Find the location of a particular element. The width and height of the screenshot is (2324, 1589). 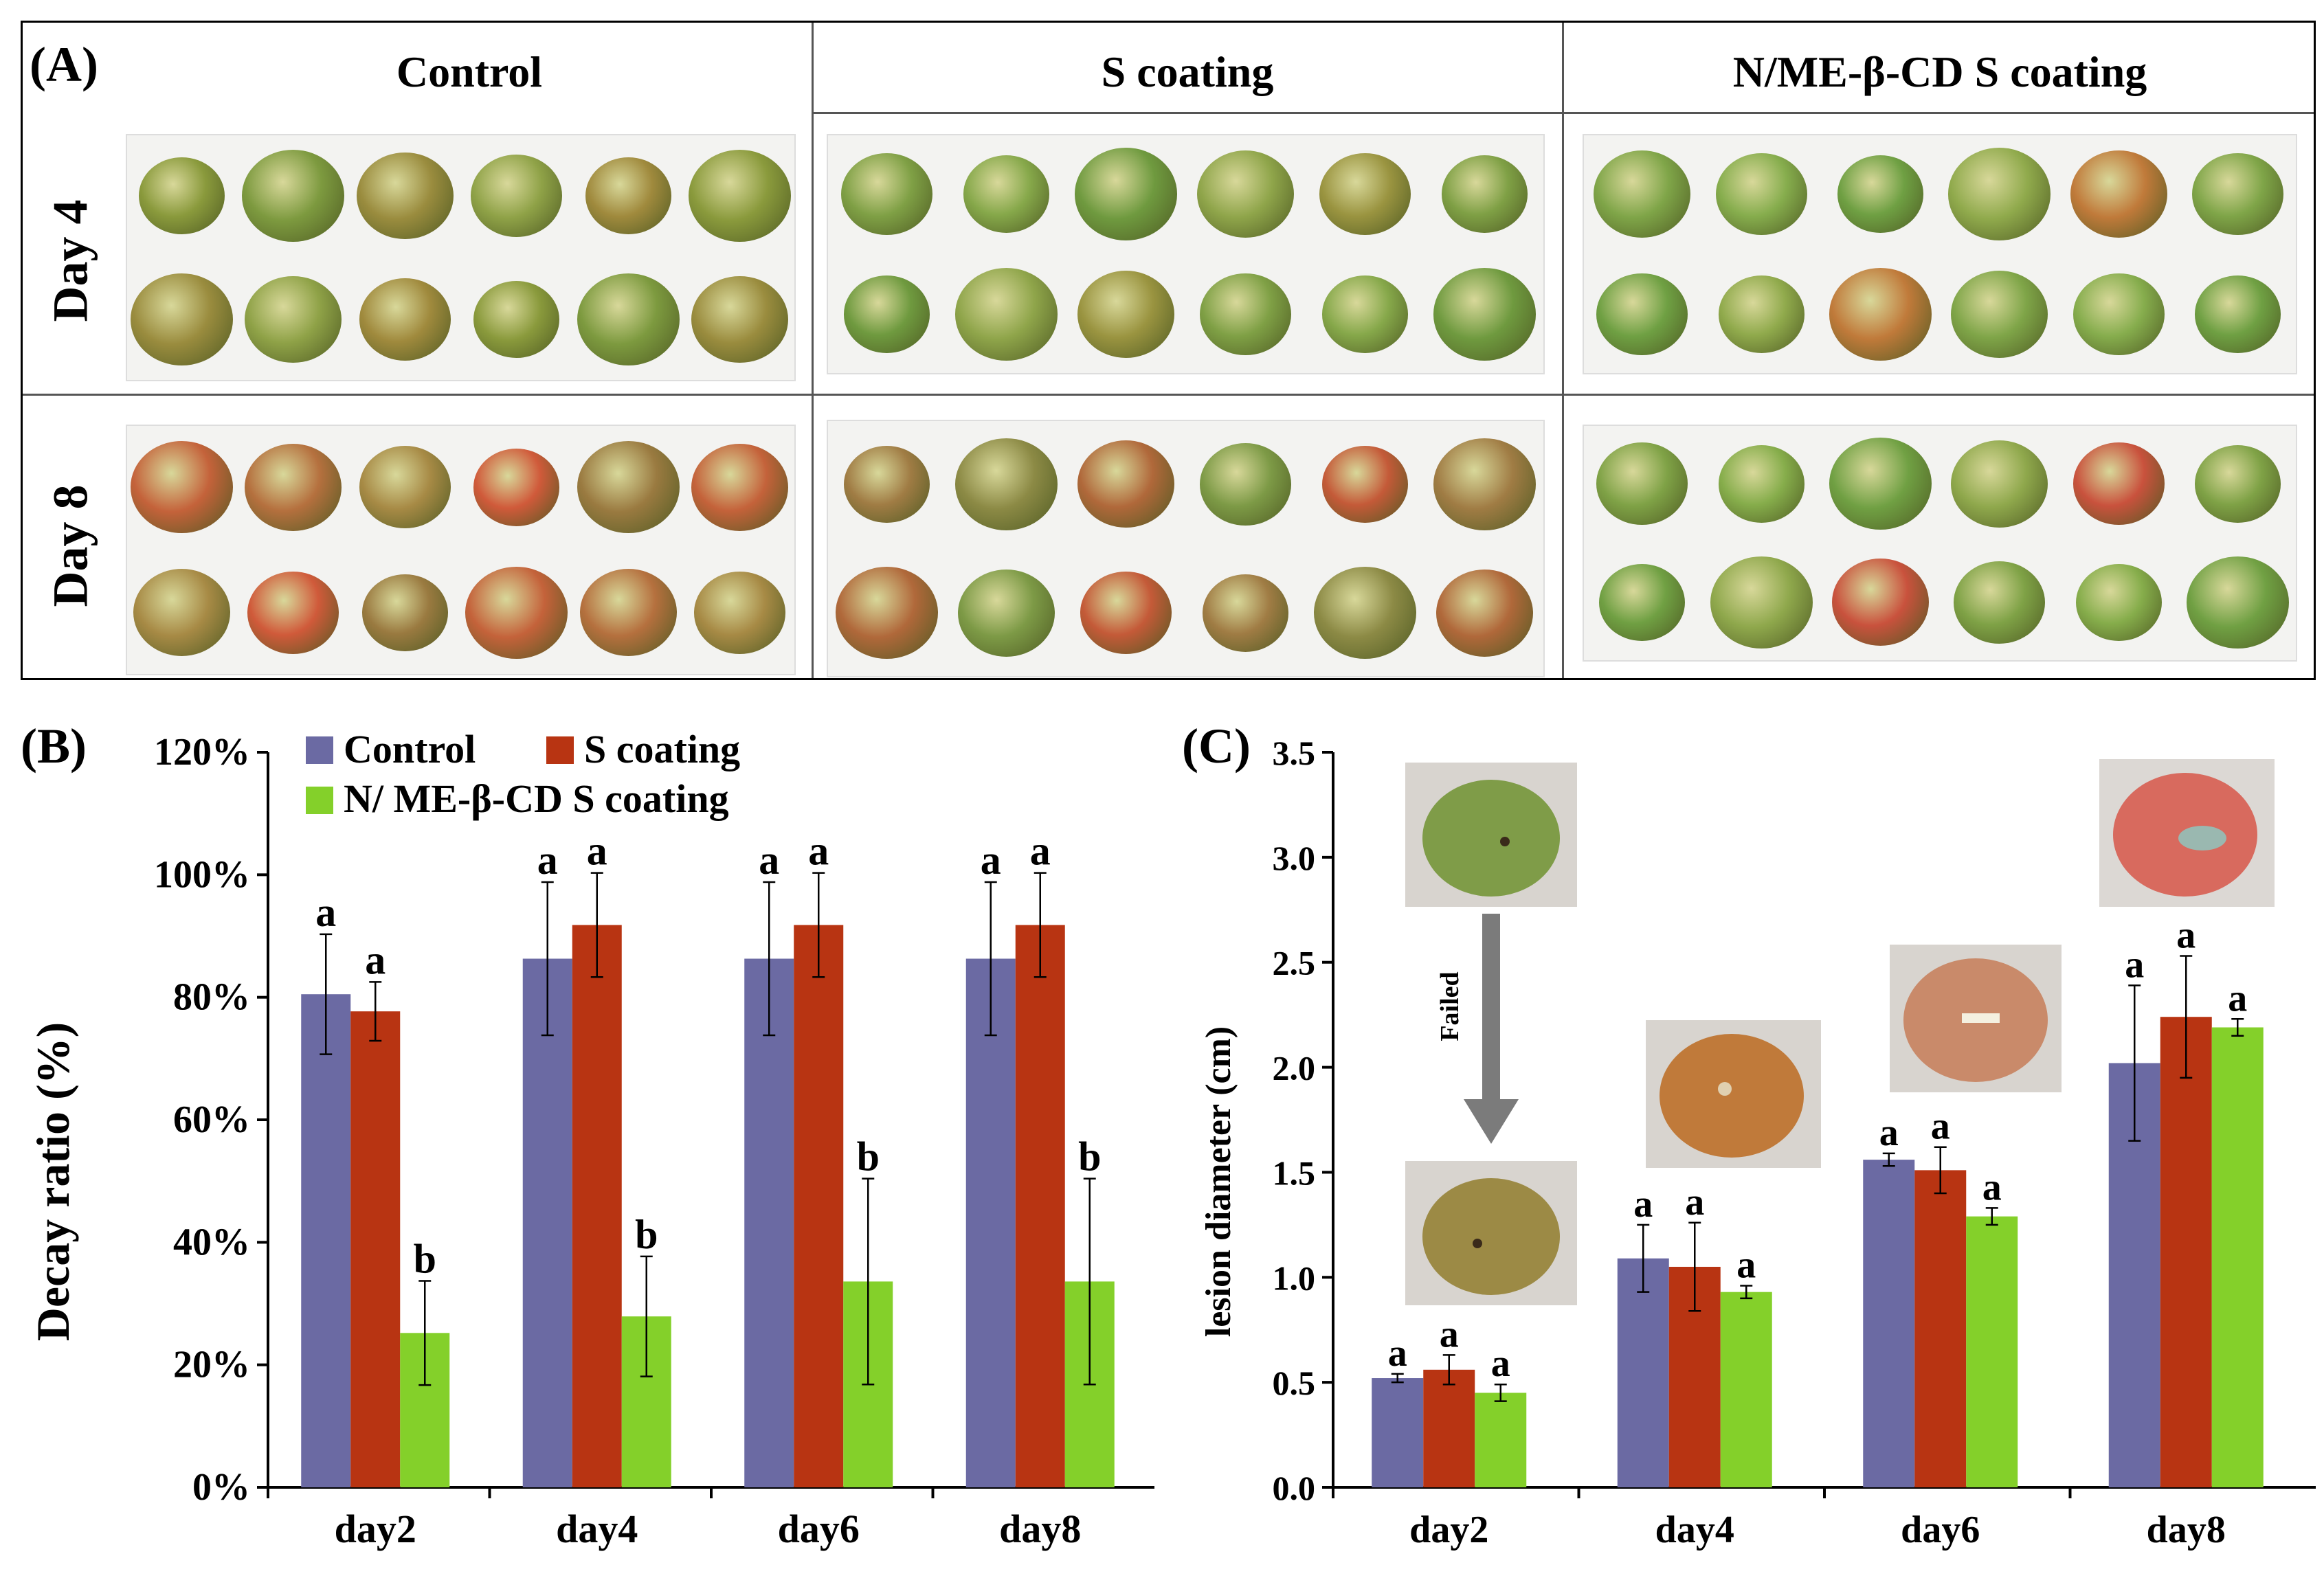

photo-nme-coating-day4 is located at coordinates (1940, 254).